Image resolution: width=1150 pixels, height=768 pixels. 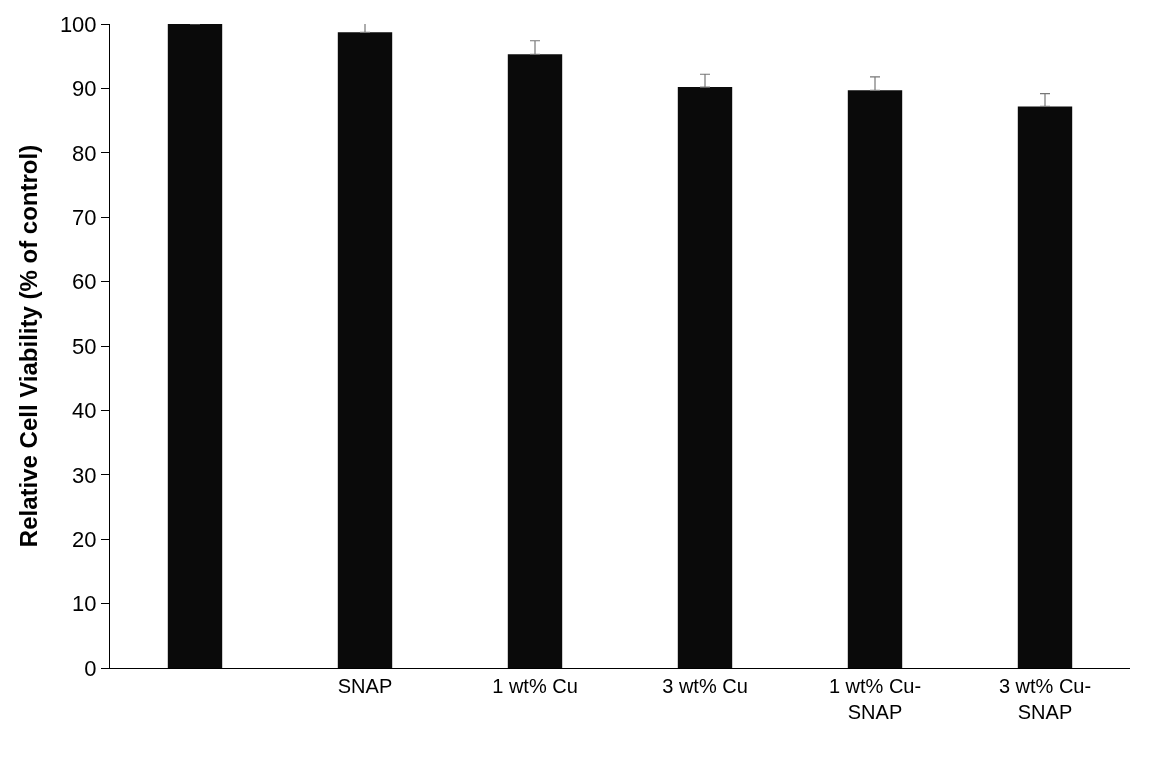 I want to click on x-tick-label: SNAP, so click(x=365, y=686).